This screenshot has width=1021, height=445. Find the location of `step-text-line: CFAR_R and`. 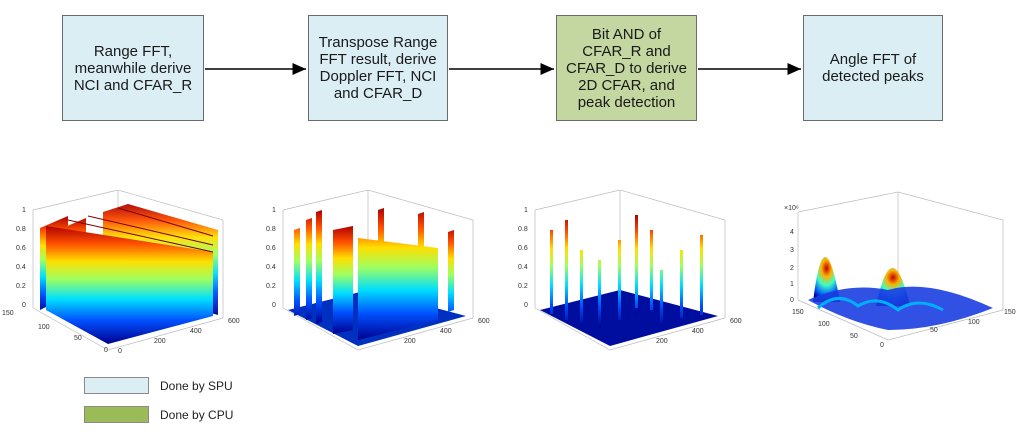

step-text-line: CFAR_R and is located at coordinates (626, 51).